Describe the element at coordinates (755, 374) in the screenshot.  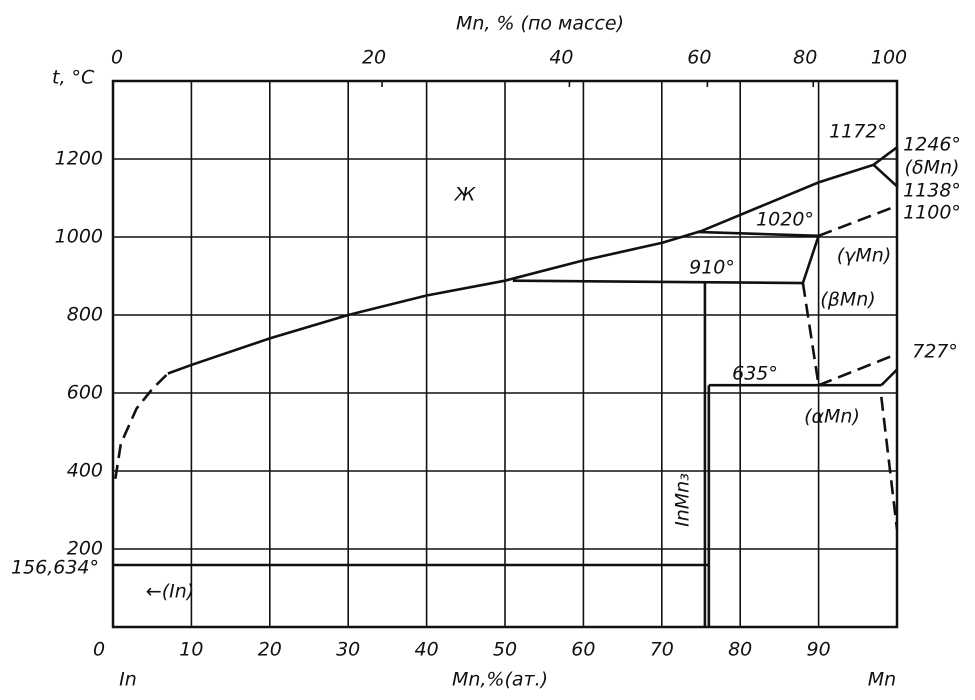
I see `annotation: 635°` at that location.